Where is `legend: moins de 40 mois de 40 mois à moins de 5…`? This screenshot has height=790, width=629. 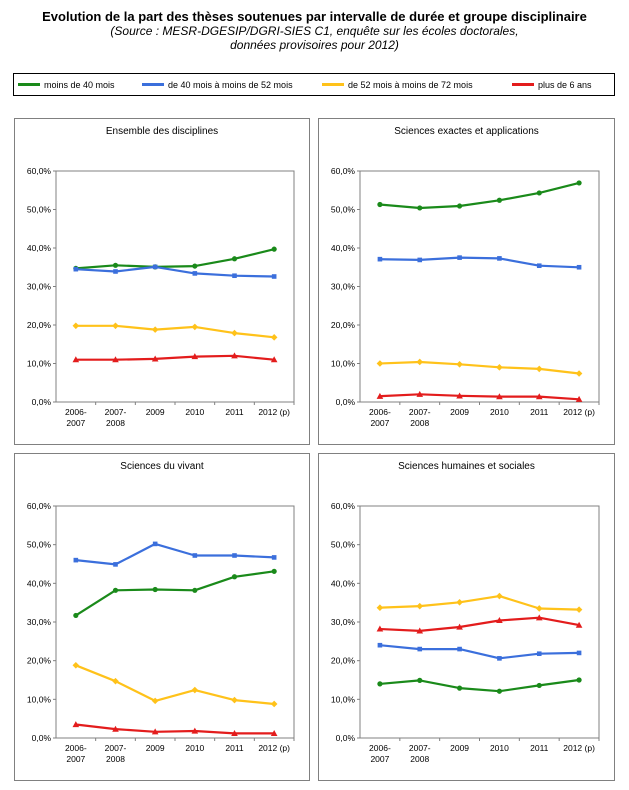
legend: moins de 40 mois de 40 mois à moins de 5… is located at coordinates (314, 84).